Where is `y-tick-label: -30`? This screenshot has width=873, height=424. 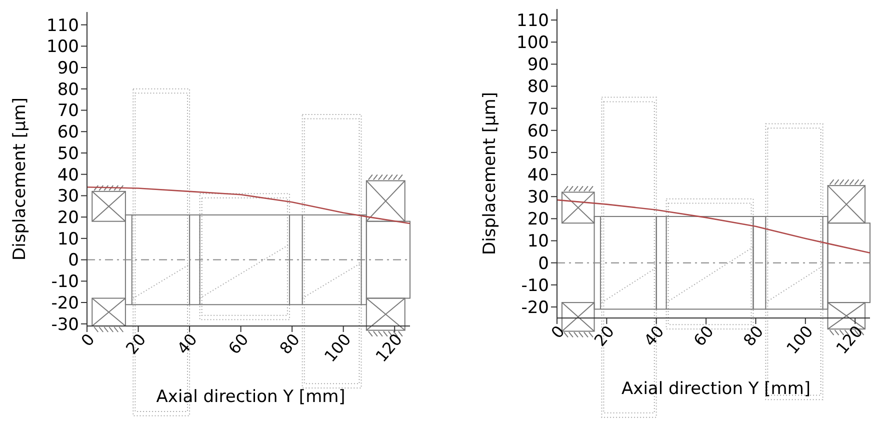
y-tick-label: -30 is located at coordinates (65, 324).